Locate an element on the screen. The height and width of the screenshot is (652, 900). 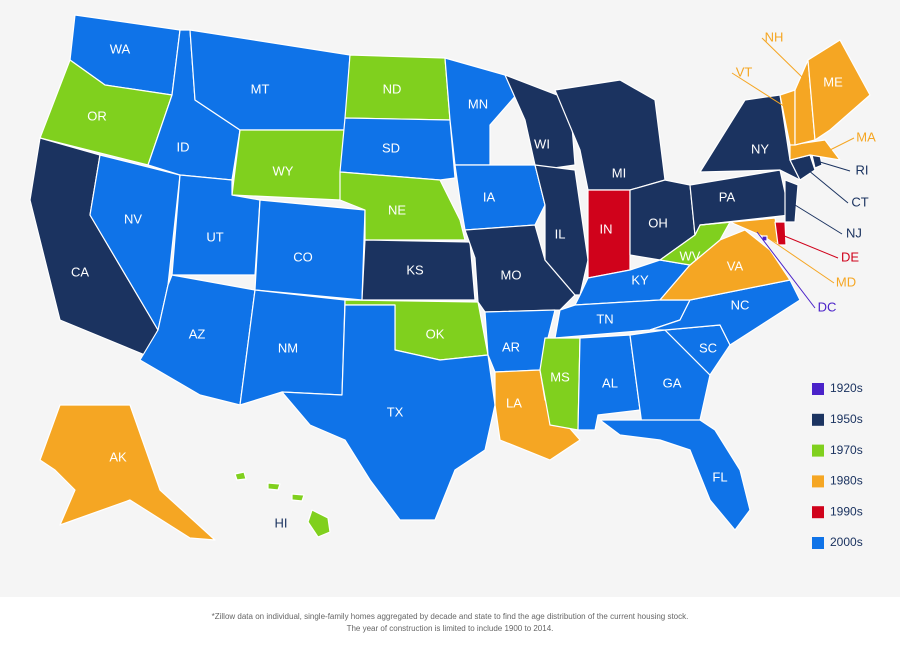
legend-label: 1920s is located at coordinates (846, 388).